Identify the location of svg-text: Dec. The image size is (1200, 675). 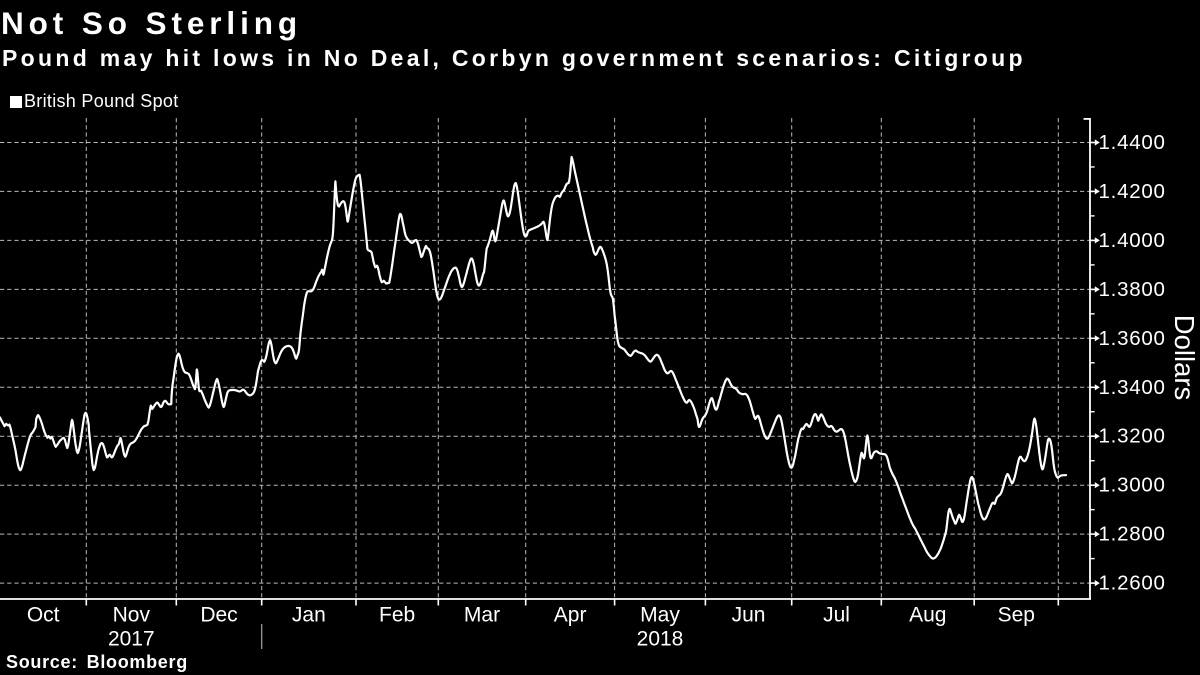
(218, 615).